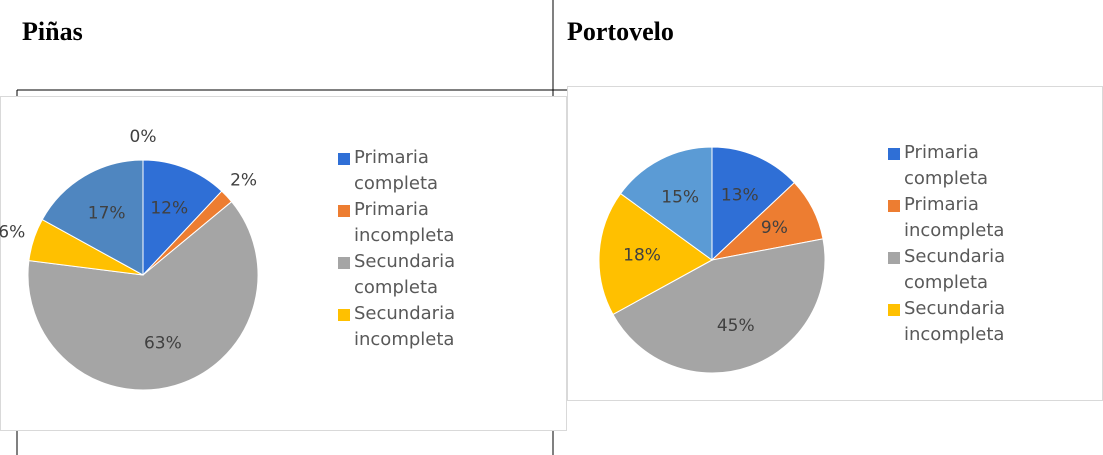 The height and width of the screenshot is (455, 1103). I want to click on data-label: 9%, so click(774, 228).